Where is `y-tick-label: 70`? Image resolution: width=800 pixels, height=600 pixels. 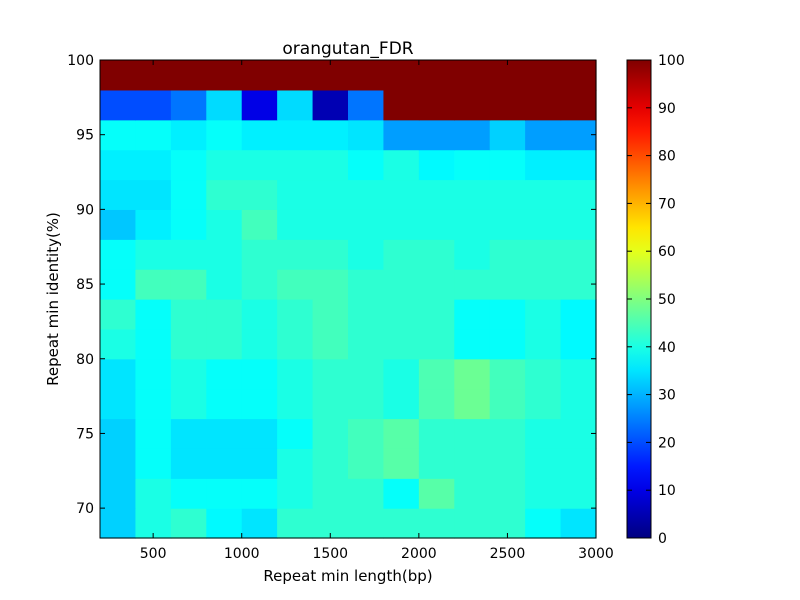 y-tick-label: 70 is located at coordinates (85, 509).